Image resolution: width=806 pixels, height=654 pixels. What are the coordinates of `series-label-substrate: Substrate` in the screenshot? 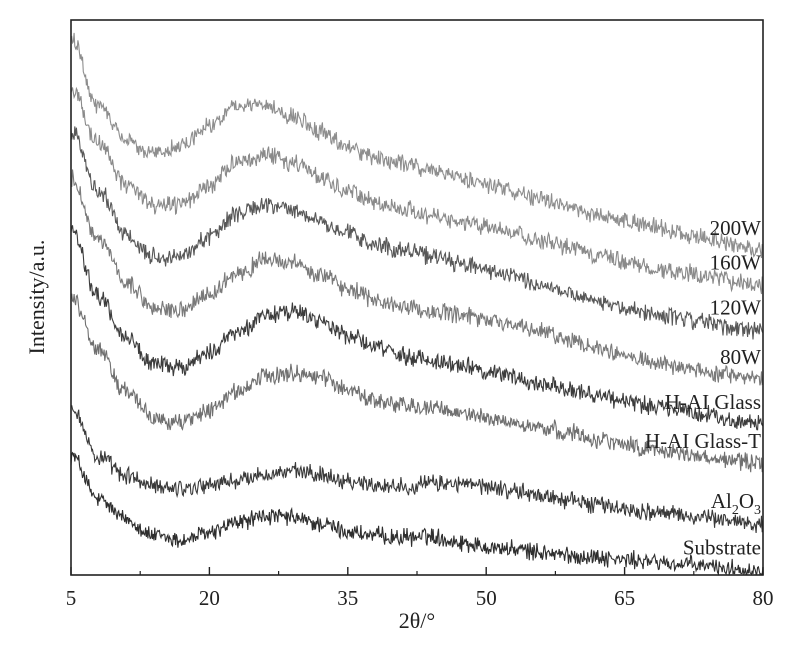 It's located at (722, 548).